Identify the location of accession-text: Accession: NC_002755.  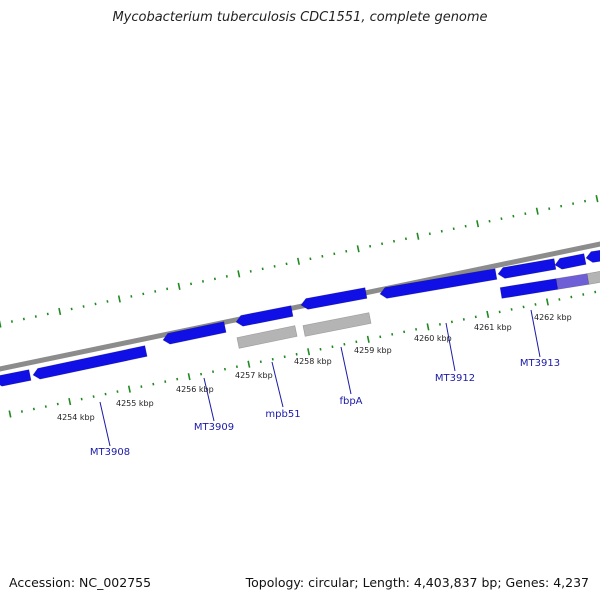
(80, 582).